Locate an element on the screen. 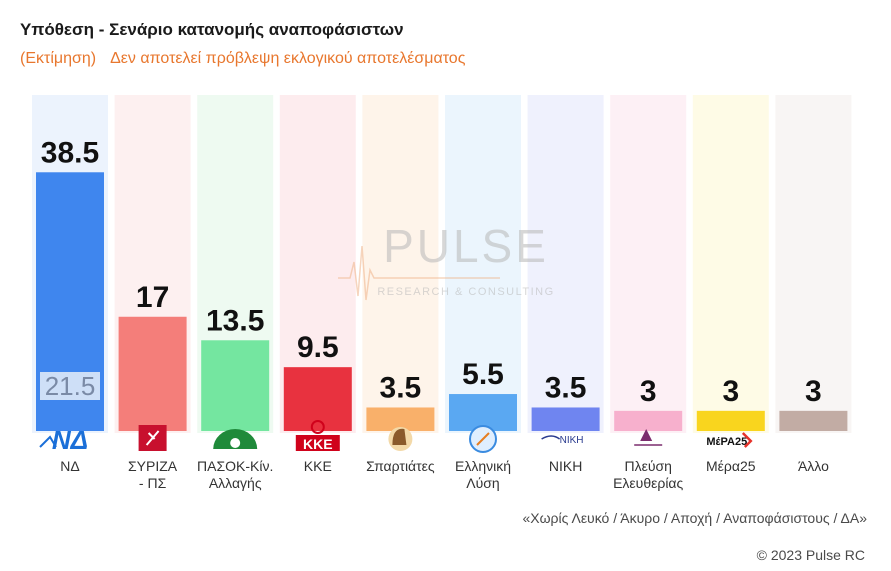 This screenshot has width=891, height=571. tick-label-line: ΚΚΕ is located at coordinates (318, 466).